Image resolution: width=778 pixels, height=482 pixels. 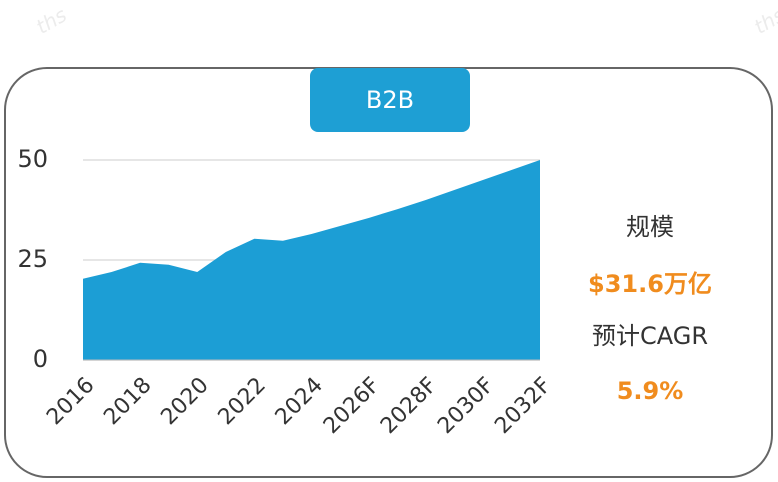 I want to click on x-tick-label: 2020, so click(x=184, y=401).